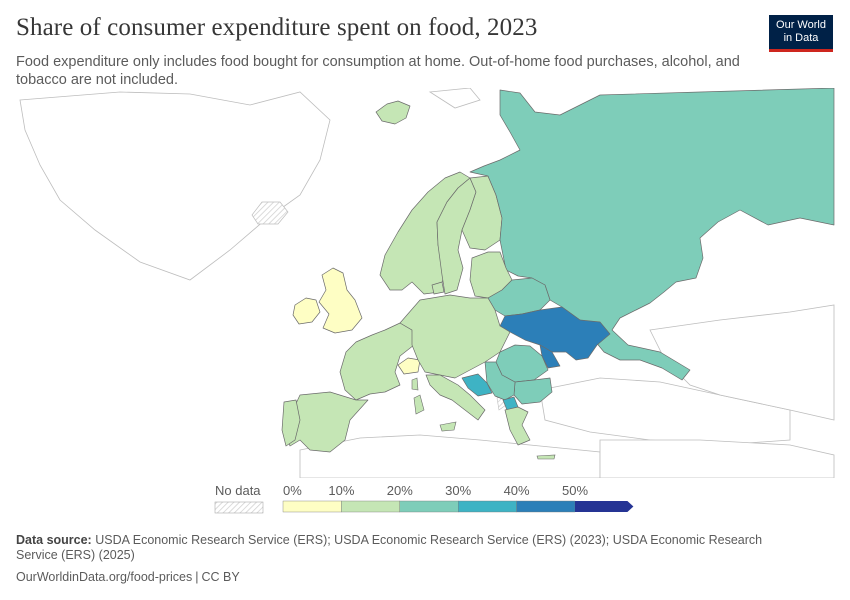 This screenshot has height=600, width=850. I want to click on svalbard-outline, so click(454, 98).